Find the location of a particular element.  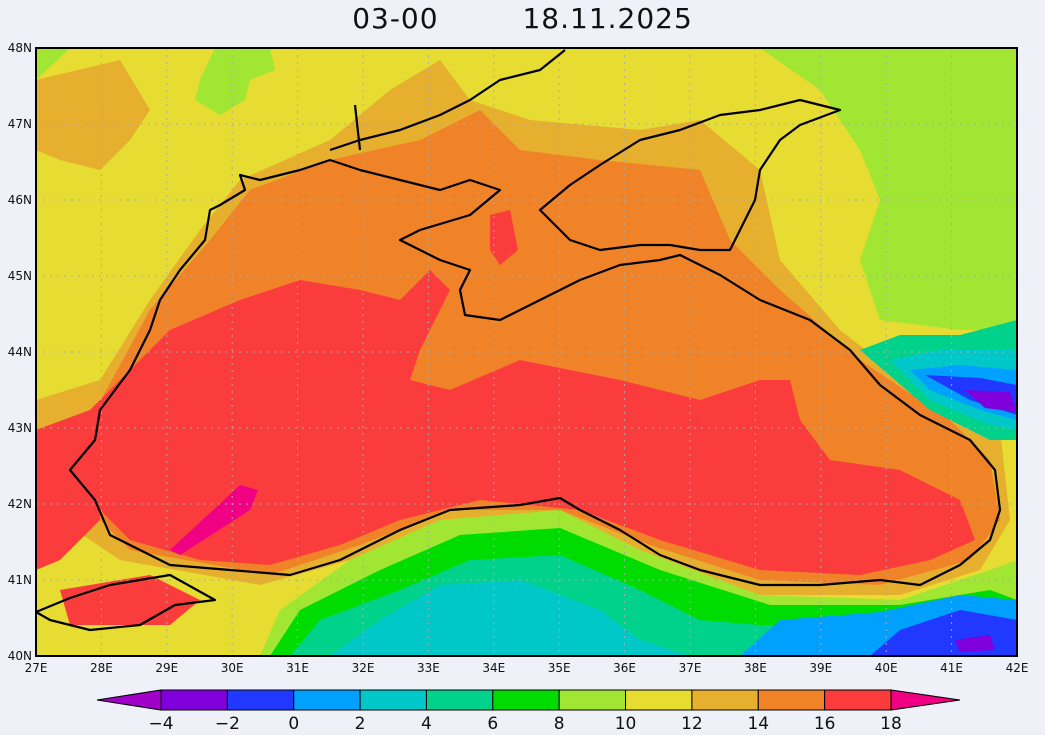

colorbar: −4 −2 0 2 4 6 8 10 12 14 16 18 is located at coordinates (528, 711).